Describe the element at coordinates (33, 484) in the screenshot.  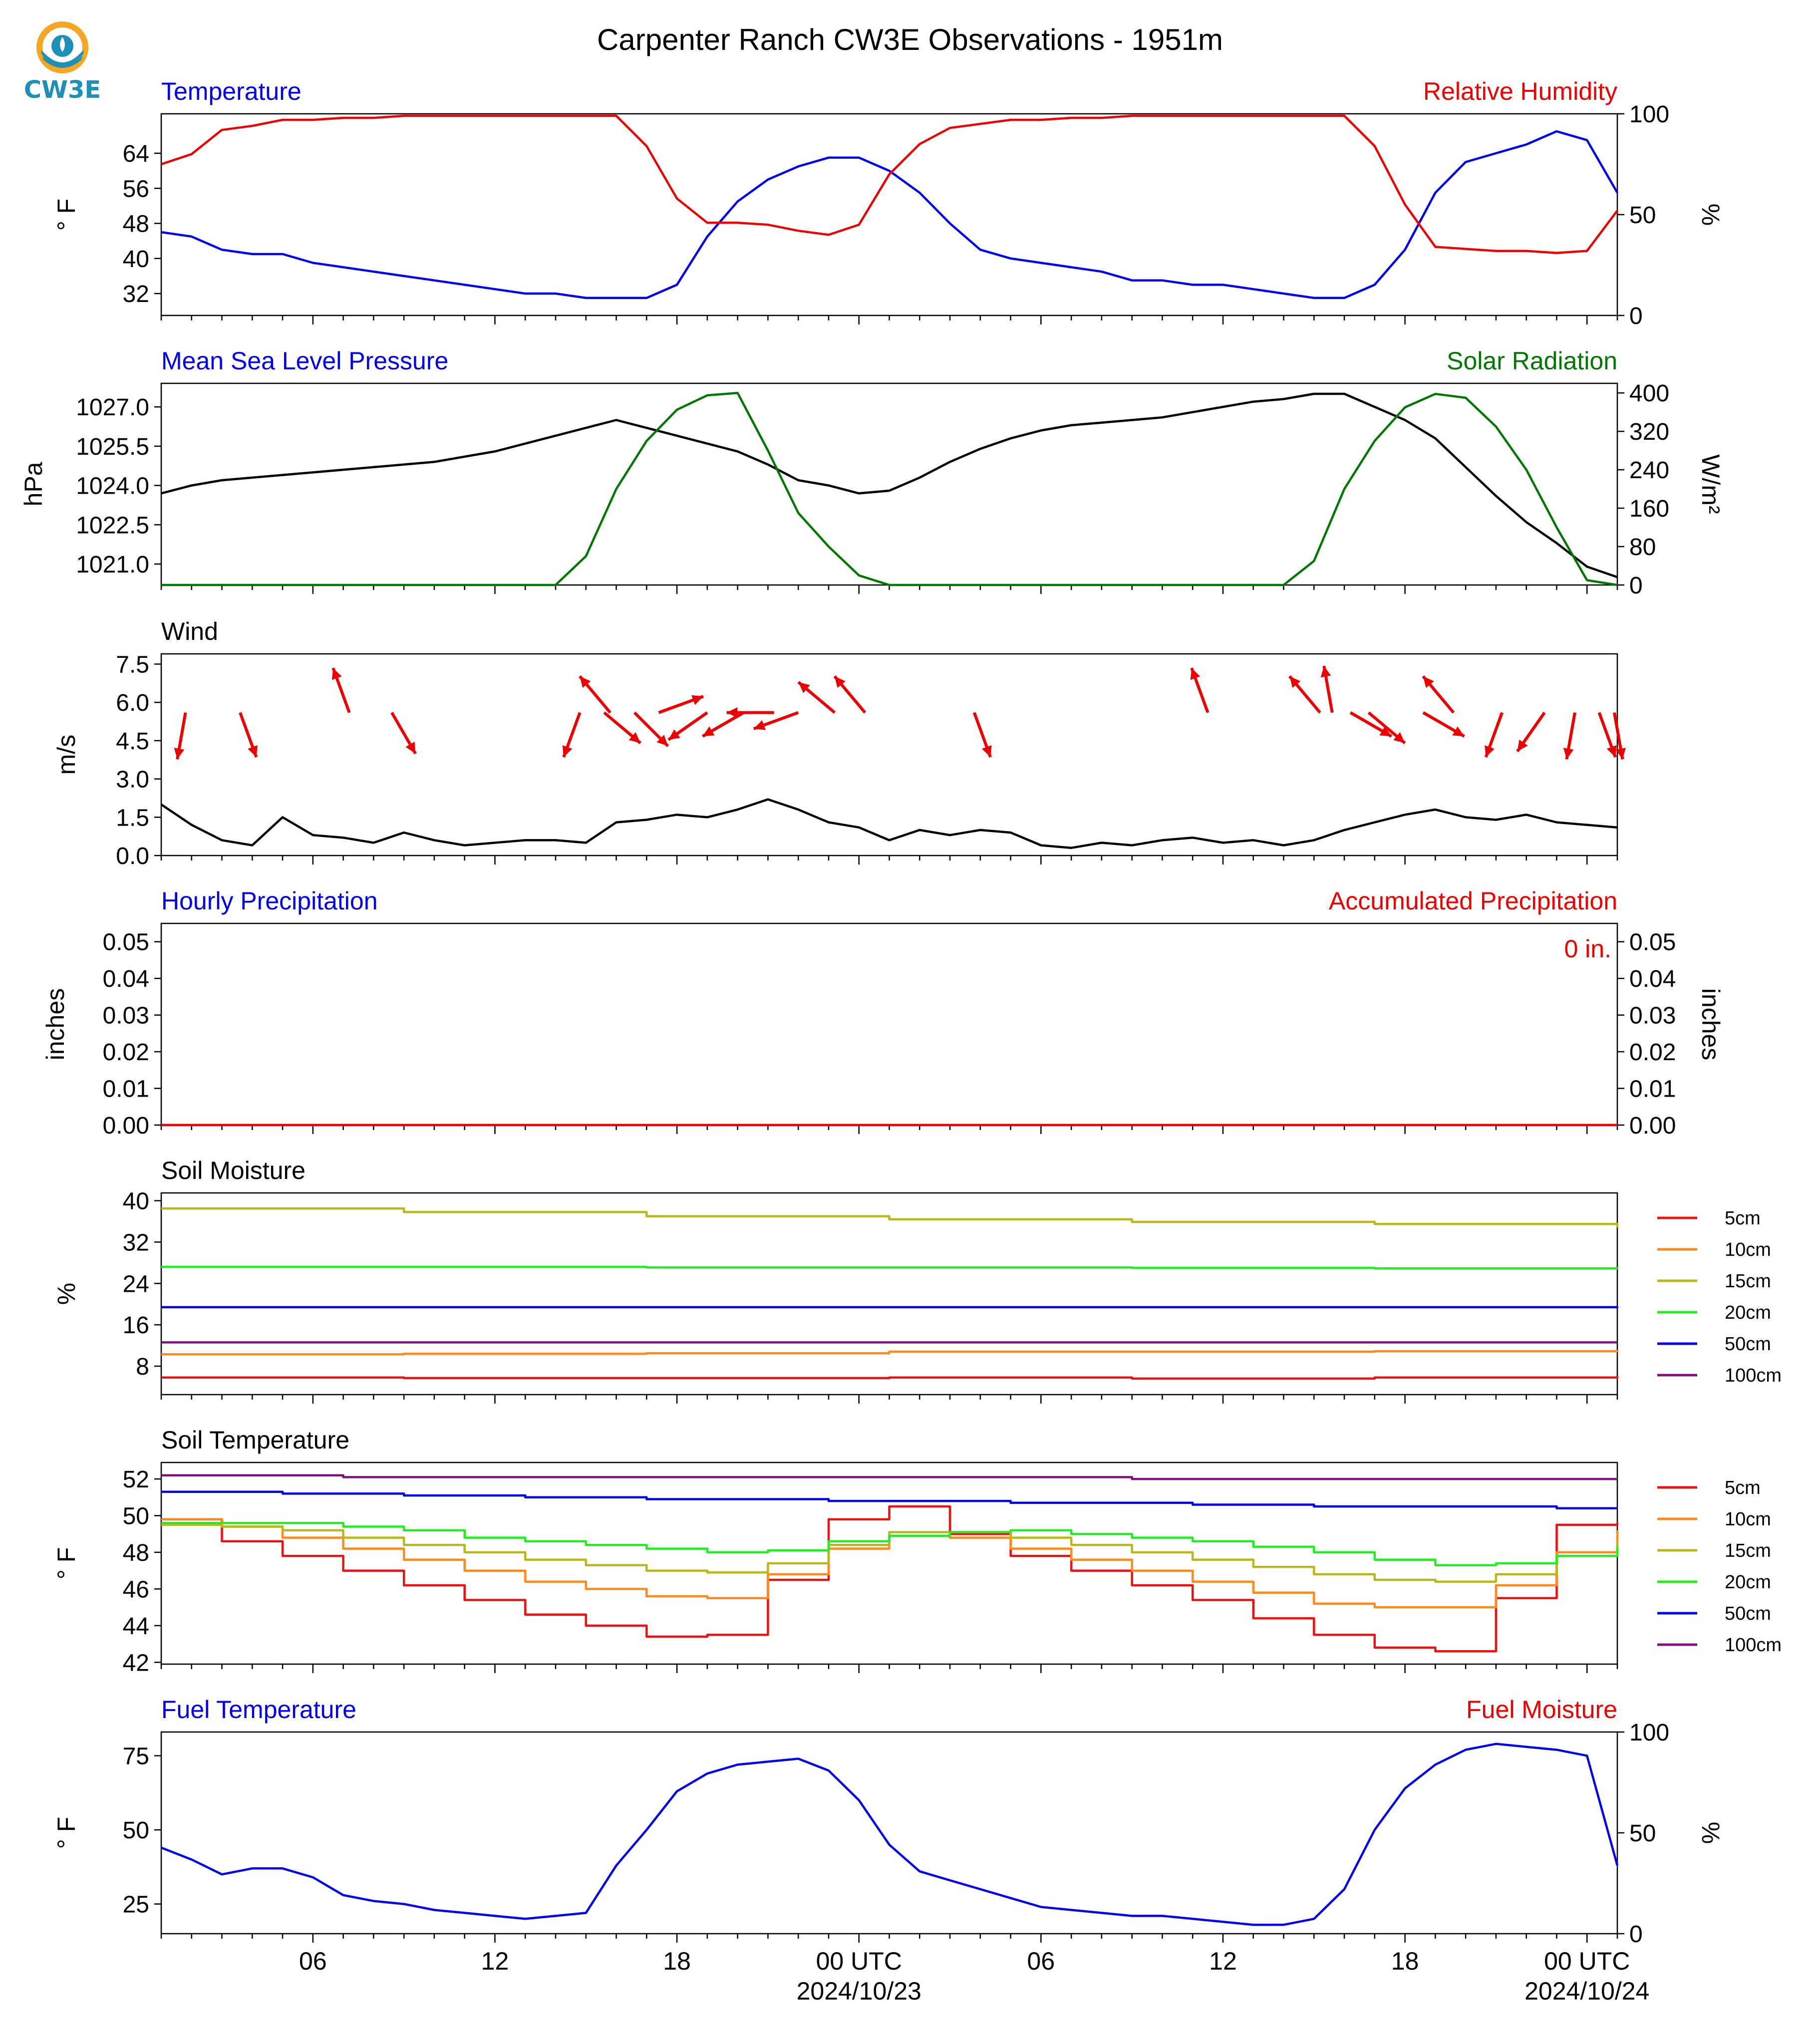
I see `y-axis-label: hPa` at that location.